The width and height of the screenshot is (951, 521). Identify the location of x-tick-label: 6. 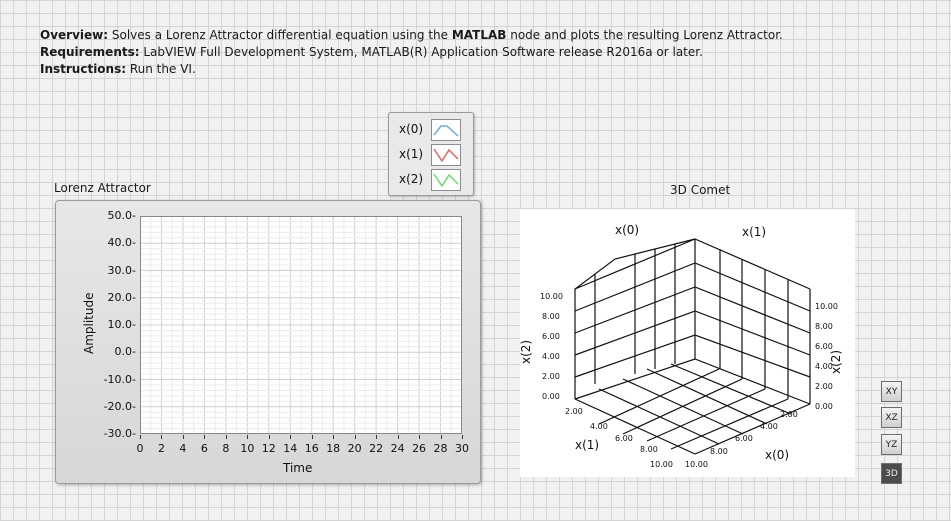
(204, 448).